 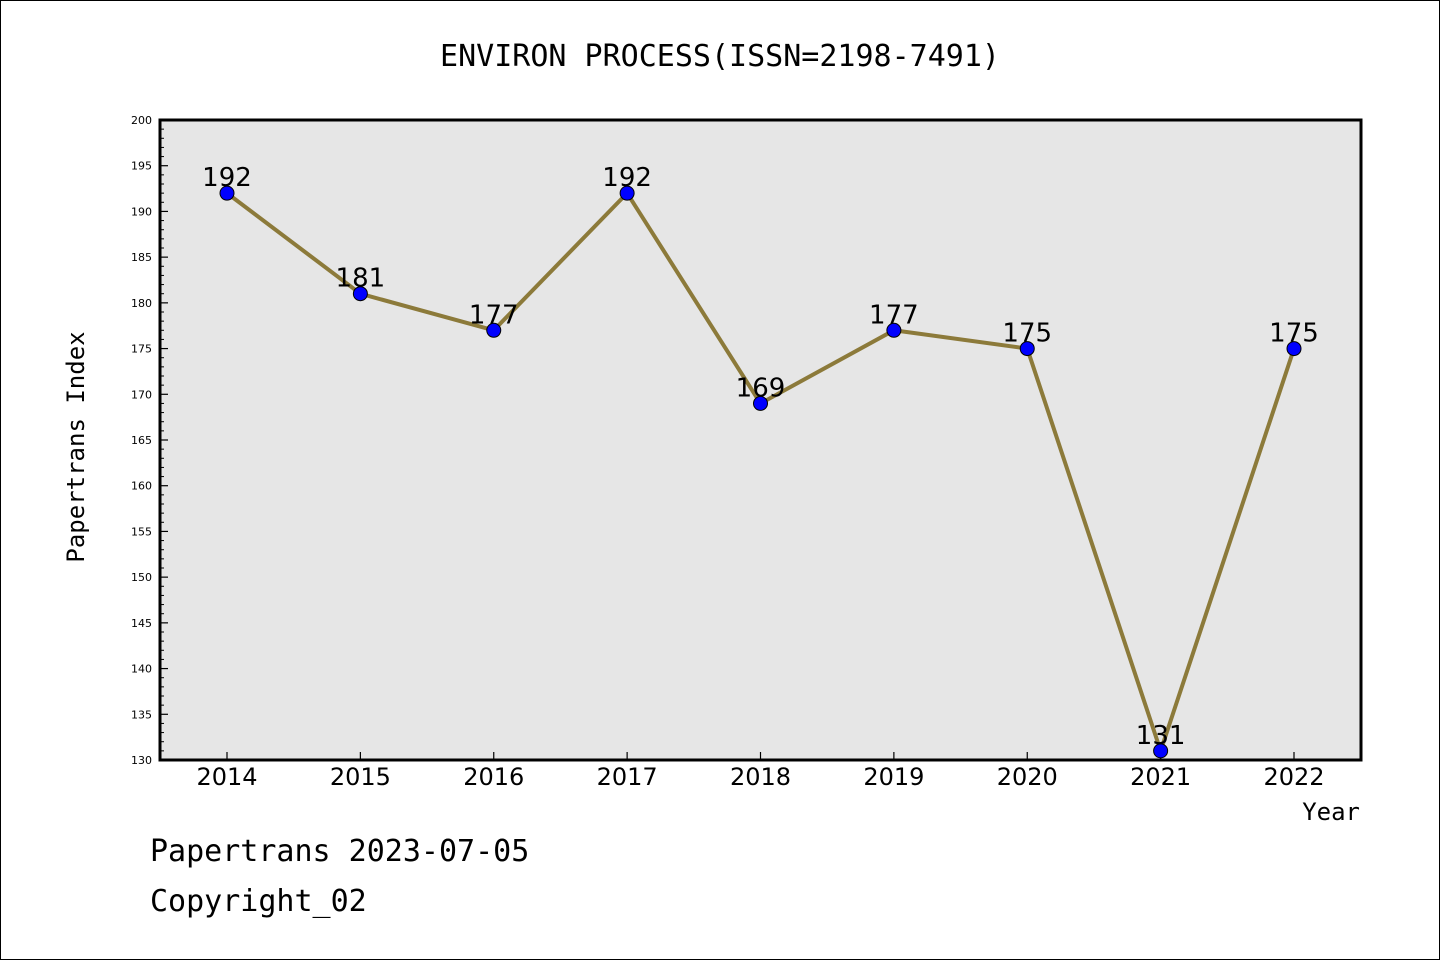 What do you see at coordinates (361, 279) in the screenshot?
I see `data-label: 181` at bounding box center [361, 279].